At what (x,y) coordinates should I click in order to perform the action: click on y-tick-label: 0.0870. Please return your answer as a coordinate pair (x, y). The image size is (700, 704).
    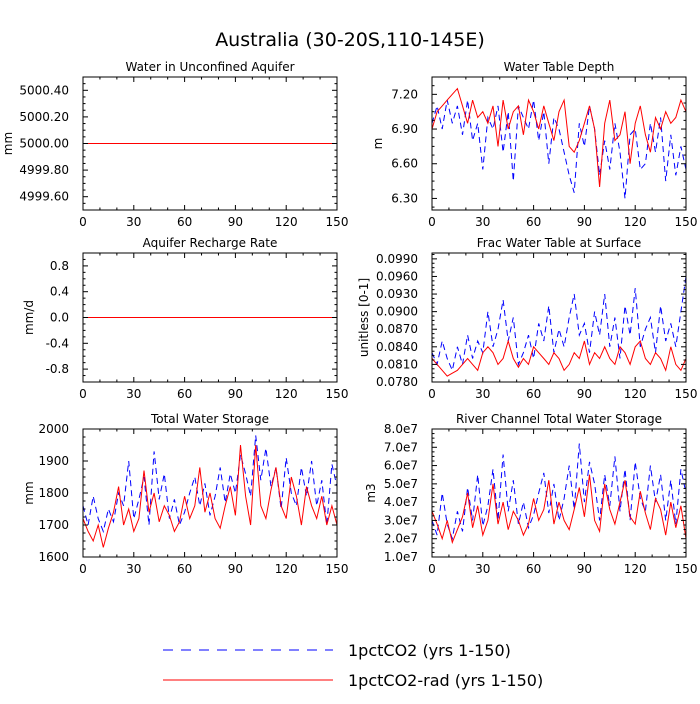
    Looking at the image, I should click on (397, 329).